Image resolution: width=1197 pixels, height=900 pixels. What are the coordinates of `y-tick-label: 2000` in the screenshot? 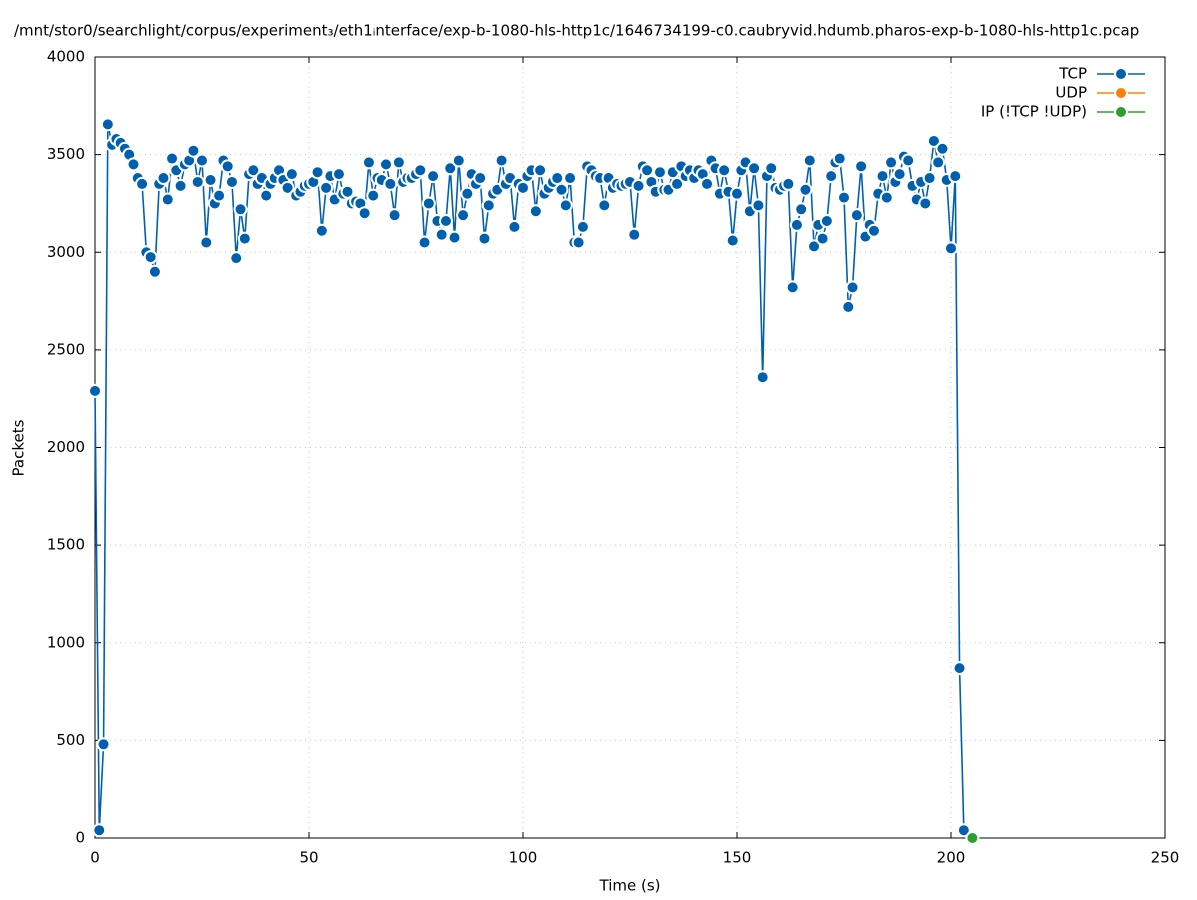 It's located at (66, 447).